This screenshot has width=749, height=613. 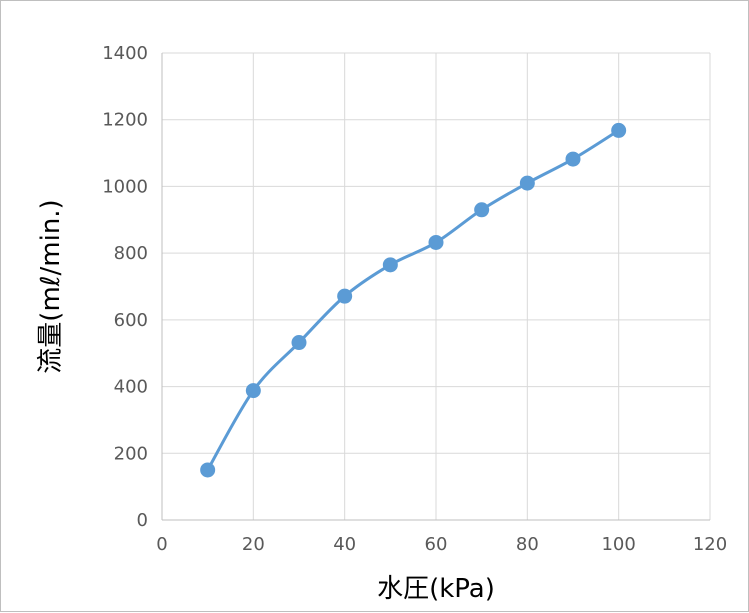 What do you see at coordinates (436, 589) in the screenshot?
I see `x-axis-title: 水圧(kPa)` at bounding box center [436, 589].